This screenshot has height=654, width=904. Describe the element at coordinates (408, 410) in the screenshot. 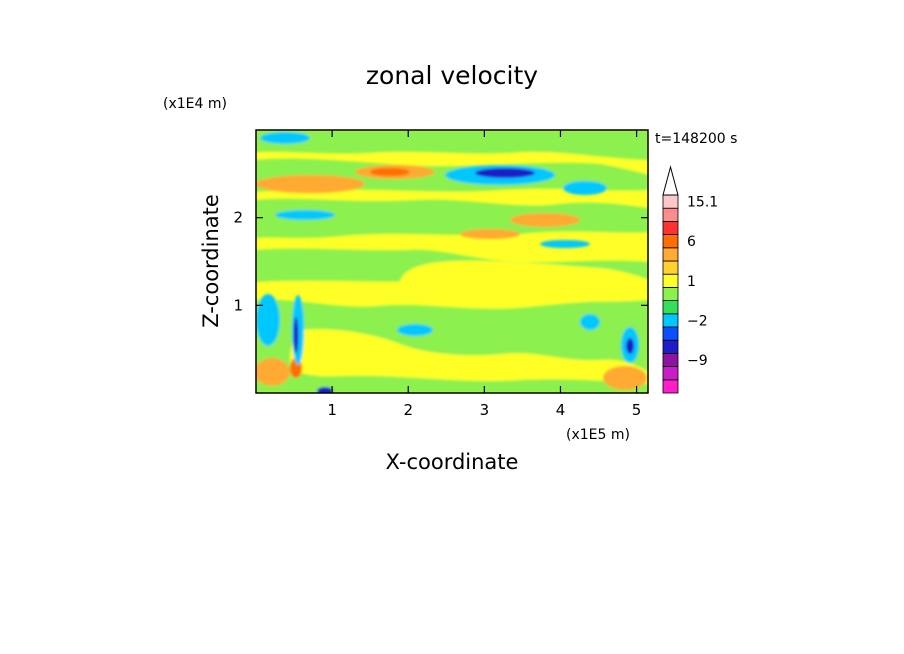

I see `x-tick-label: 2` at that location.